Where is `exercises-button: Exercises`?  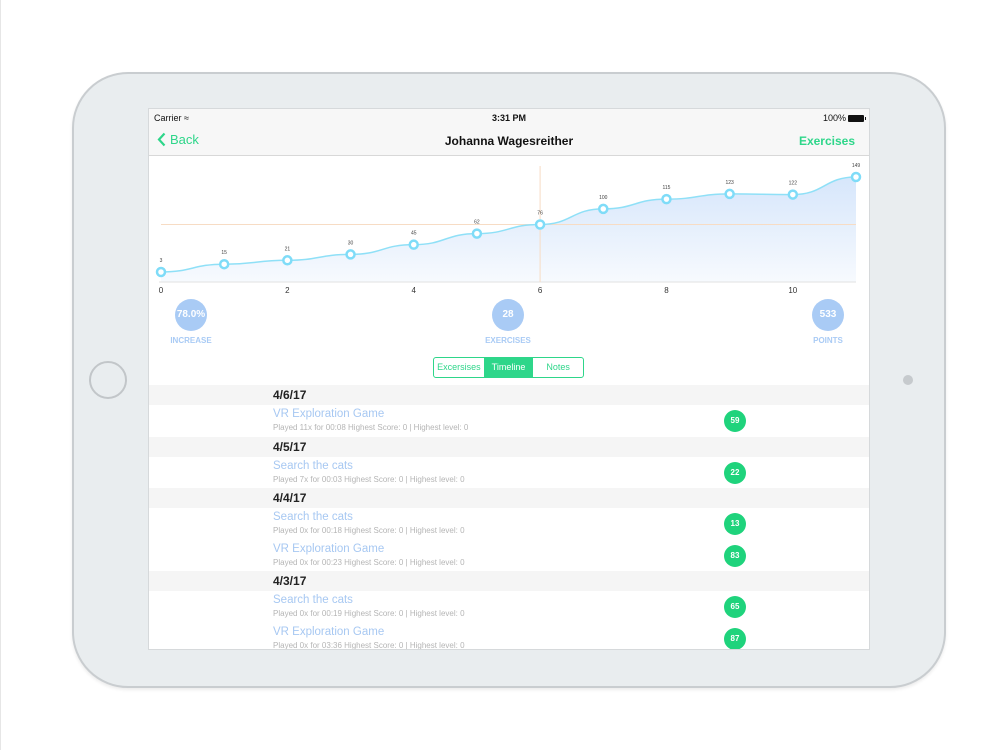
exercises-button: Exercises is located at coordinates (826, 141).